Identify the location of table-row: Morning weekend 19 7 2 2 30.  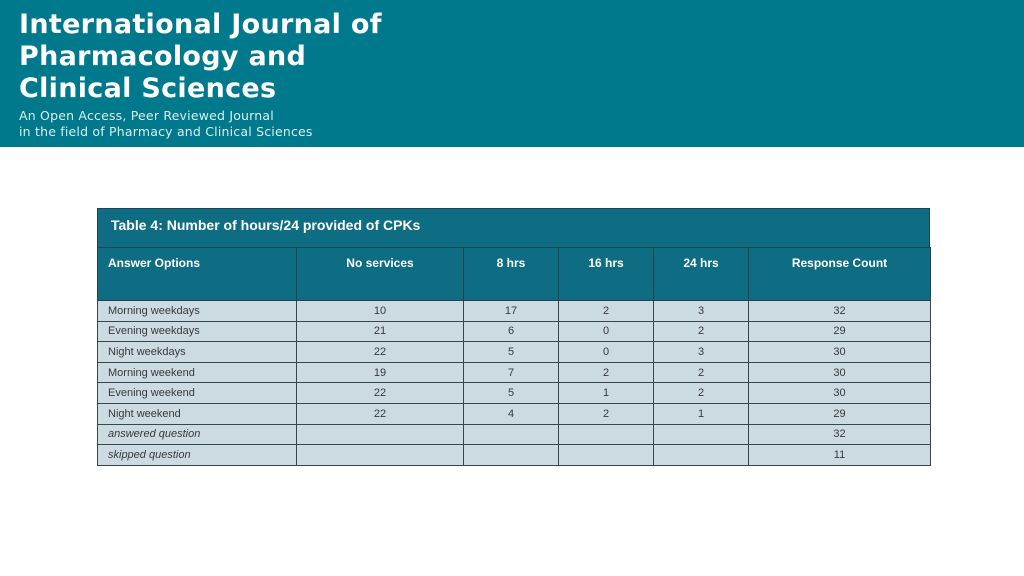
(514, 372).